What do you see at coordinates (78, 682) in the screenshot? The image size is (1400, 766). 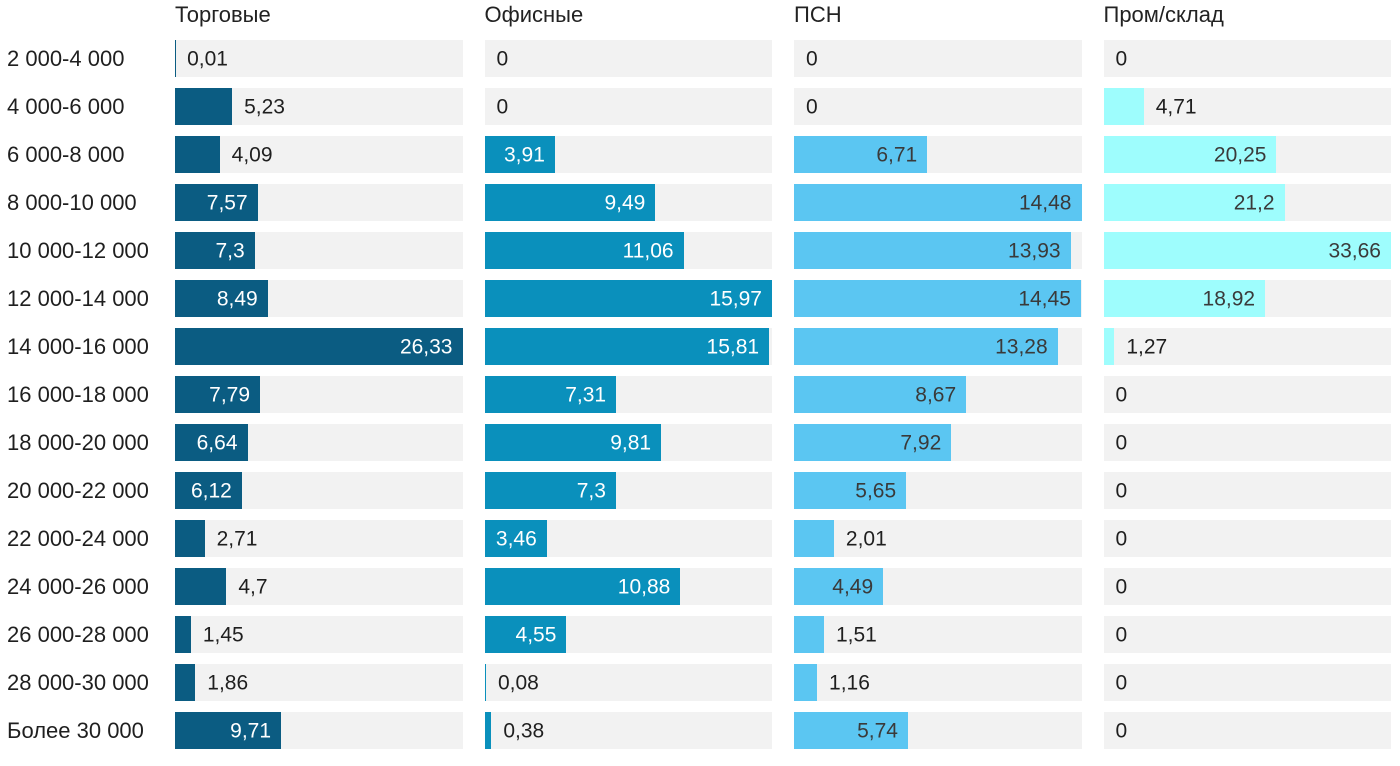 I see `row-label: 28 000-30 000` at bounding box center [78, 682].